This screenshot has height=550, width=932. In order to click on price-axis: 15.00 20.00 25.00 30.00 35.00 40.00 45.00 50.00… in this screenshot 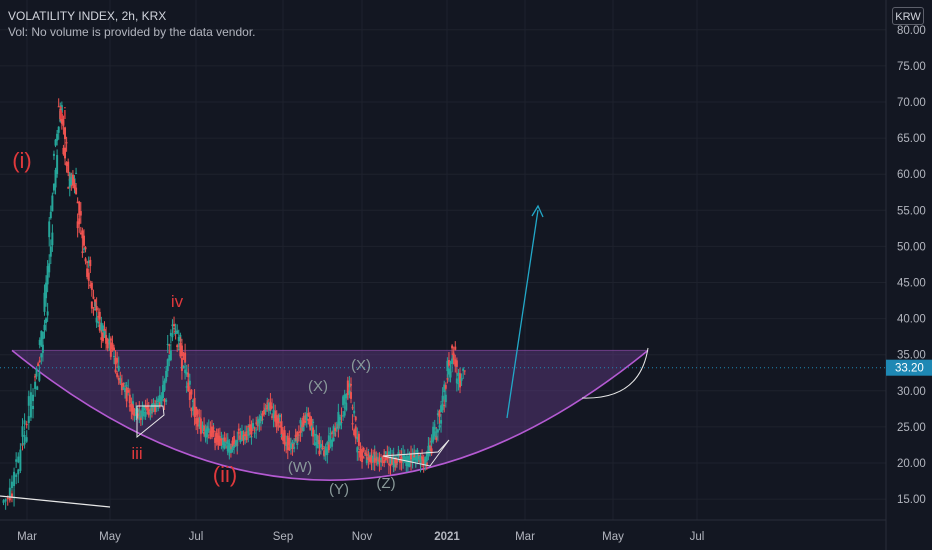, I will do `click(908, 275)`.